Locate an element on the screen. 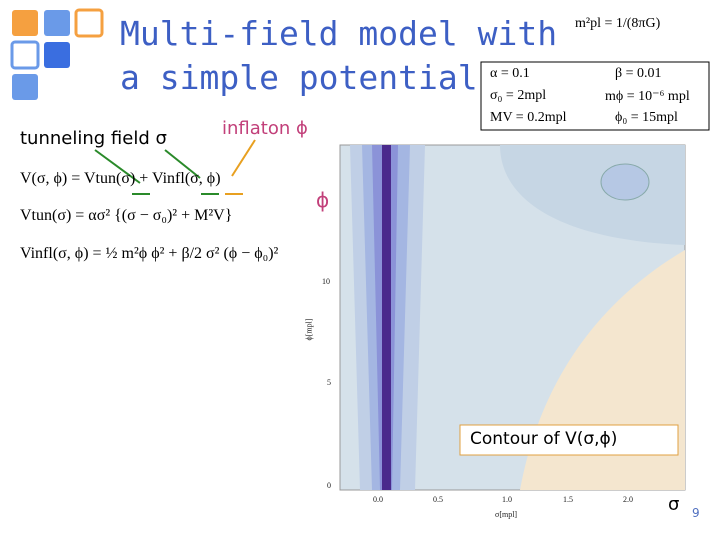  label: ϕ is located at coordinates (323, 200).